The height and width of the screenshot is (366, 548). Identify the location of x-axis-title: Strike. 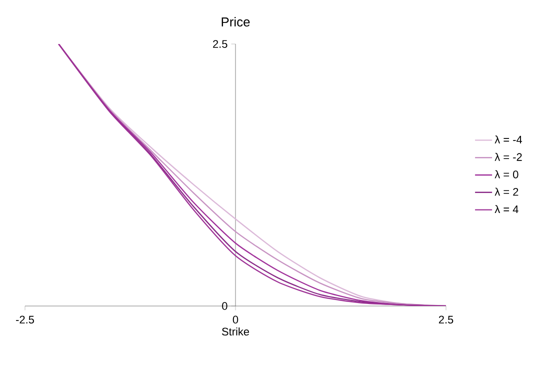
(236, 331).